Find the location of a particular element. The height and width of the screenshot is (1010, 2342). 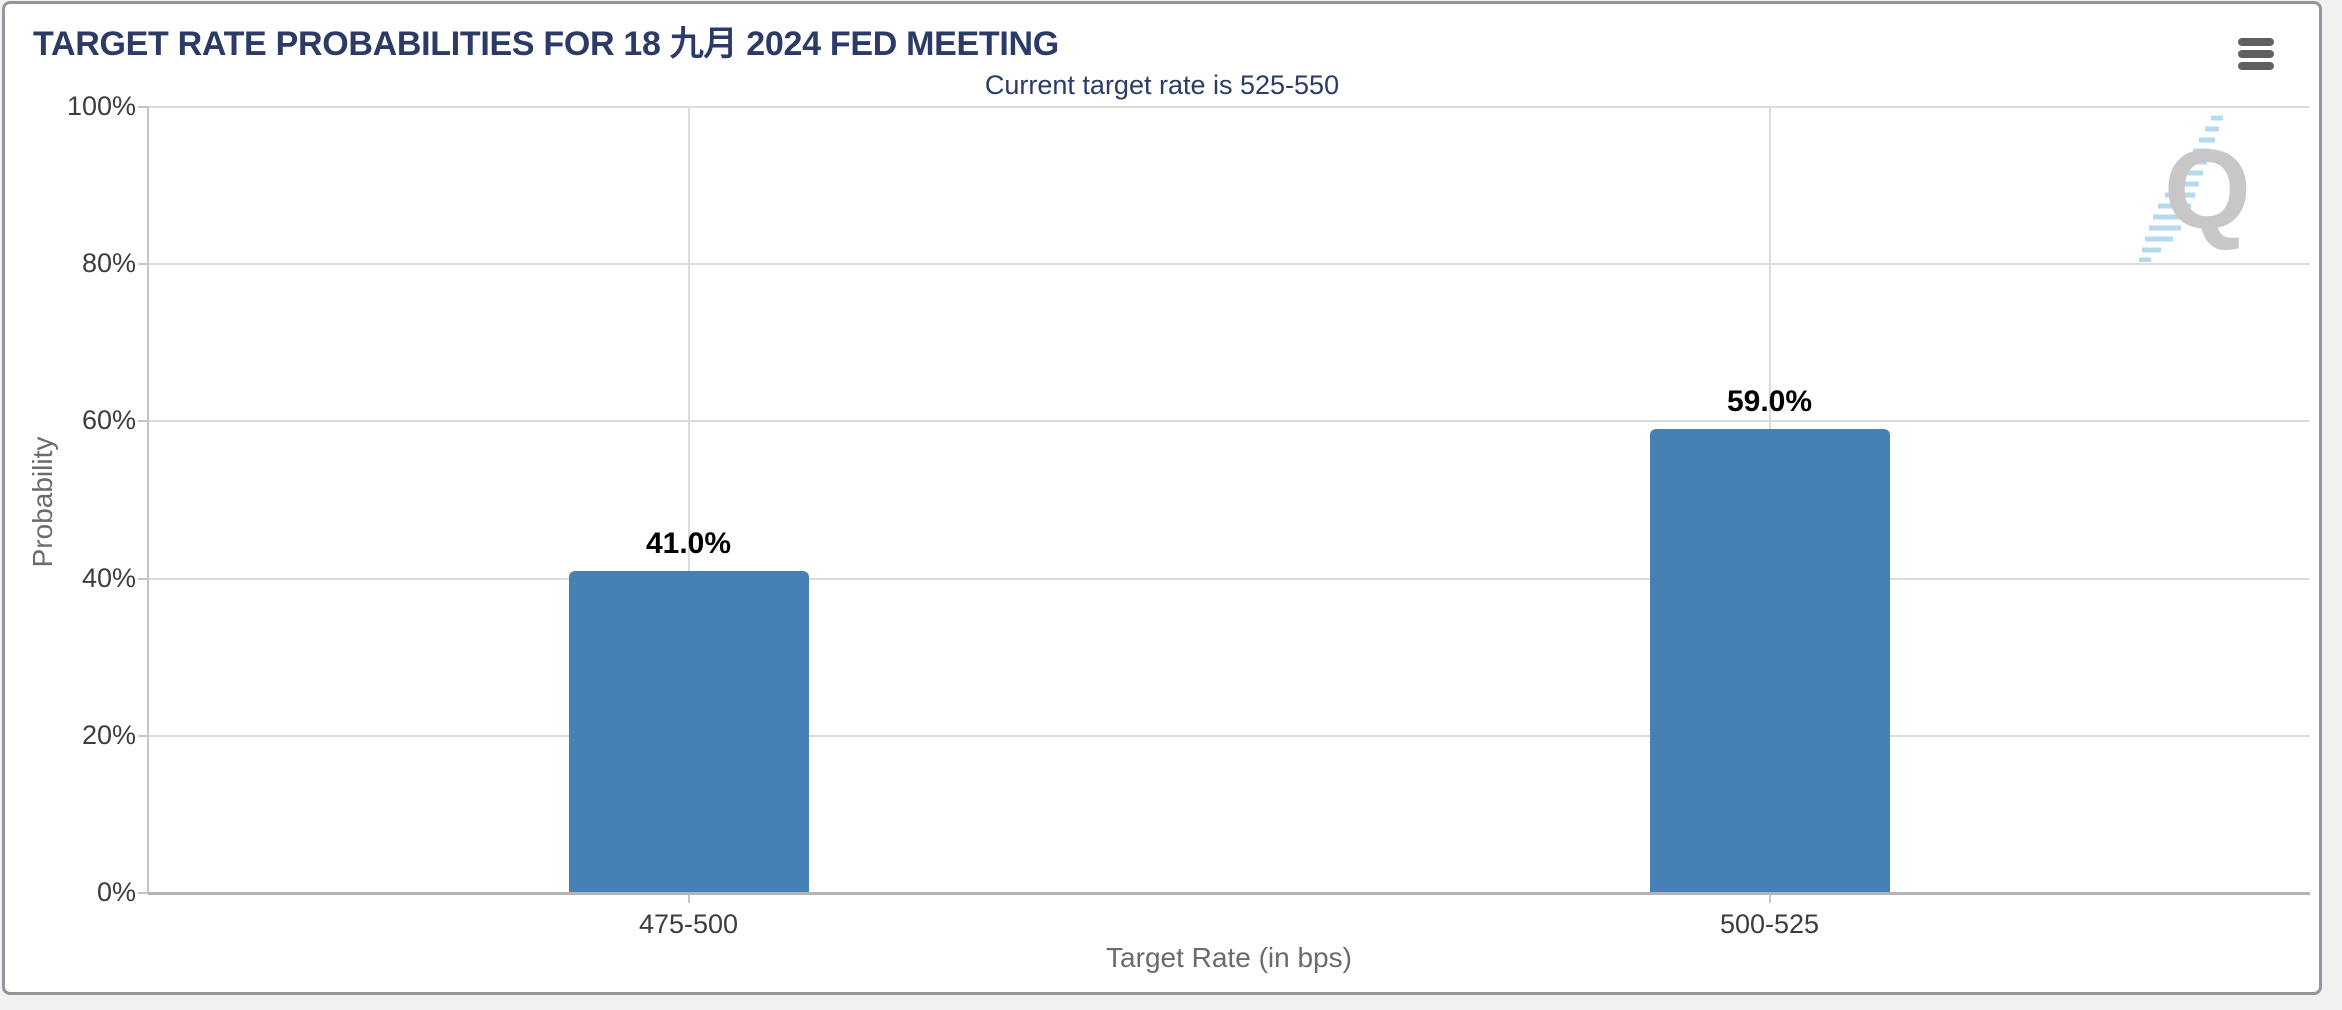

y-tick-label: 20% is located at coordinates (108, 734).